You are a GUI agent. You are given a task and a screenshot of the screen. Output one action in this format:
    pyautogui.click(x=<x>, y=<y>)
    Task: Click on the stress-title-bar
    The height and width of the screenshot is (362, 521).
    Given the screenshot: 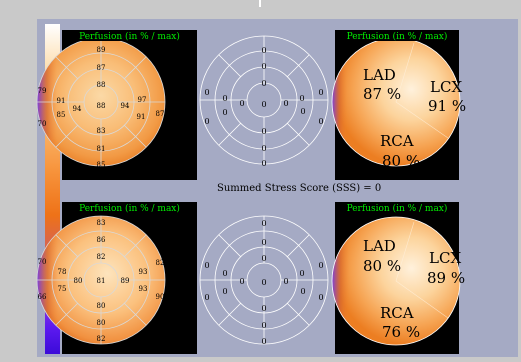 What is the action you would take?
    pyautogui.click(x=129, y=207)
    